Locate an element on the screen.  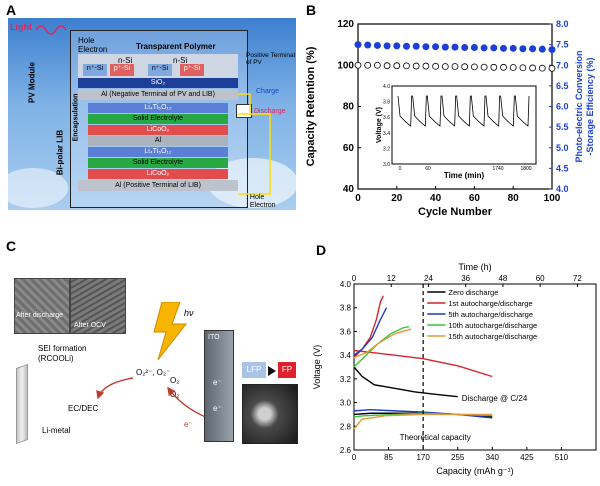
discharge-rate-label: Discharge @ C/24 is located at coordinates (495, 398).